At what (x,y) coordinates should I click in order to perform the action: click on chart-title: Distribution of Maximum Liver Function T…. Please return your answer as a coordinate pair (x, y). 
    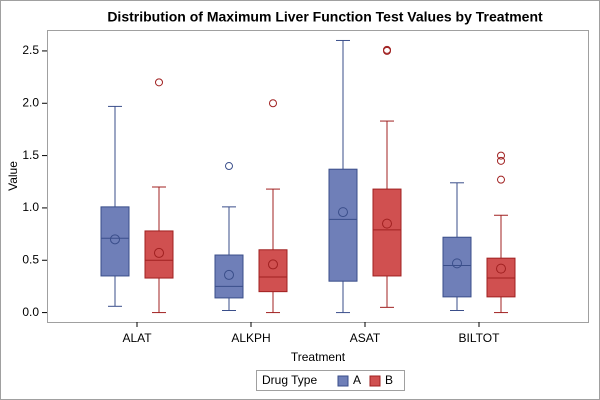
    Looking at the image, I should click on (325, 17).